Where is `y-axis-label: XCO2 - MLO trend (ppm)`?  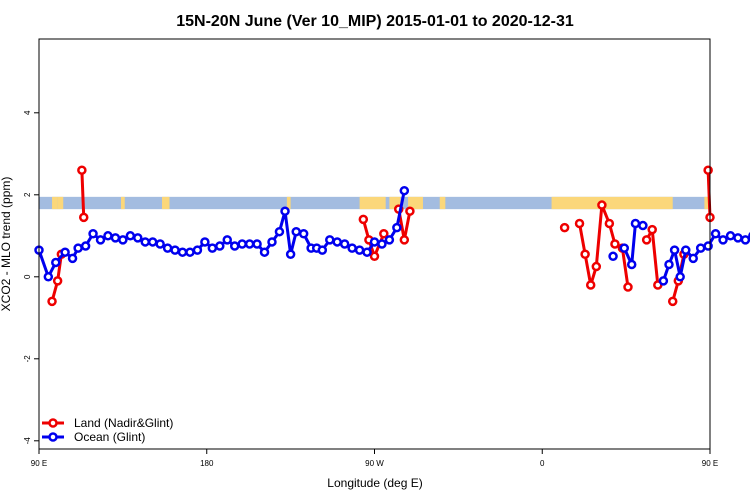
y-axis-label: XCO2 - MLO trend (ppm) is located at coordinates (6, 244).